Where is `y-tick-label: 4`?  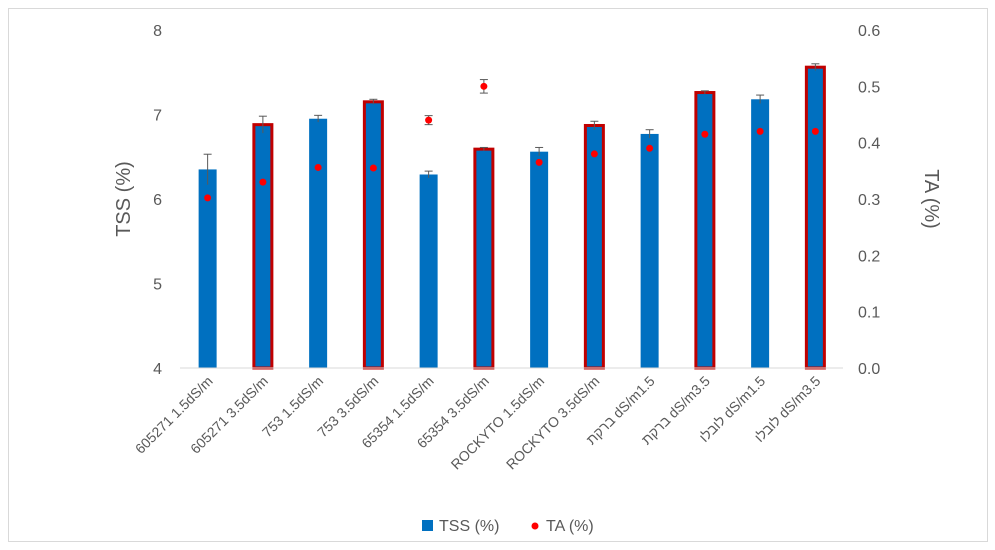
y-tick-label: 4 is located at coordinates (157, 369).